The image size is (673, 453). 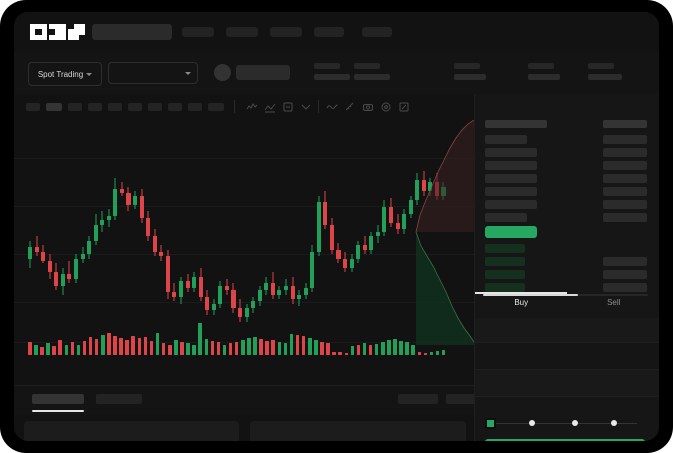 I want to click on timeframe-1mo, so click(x=195, y=107).